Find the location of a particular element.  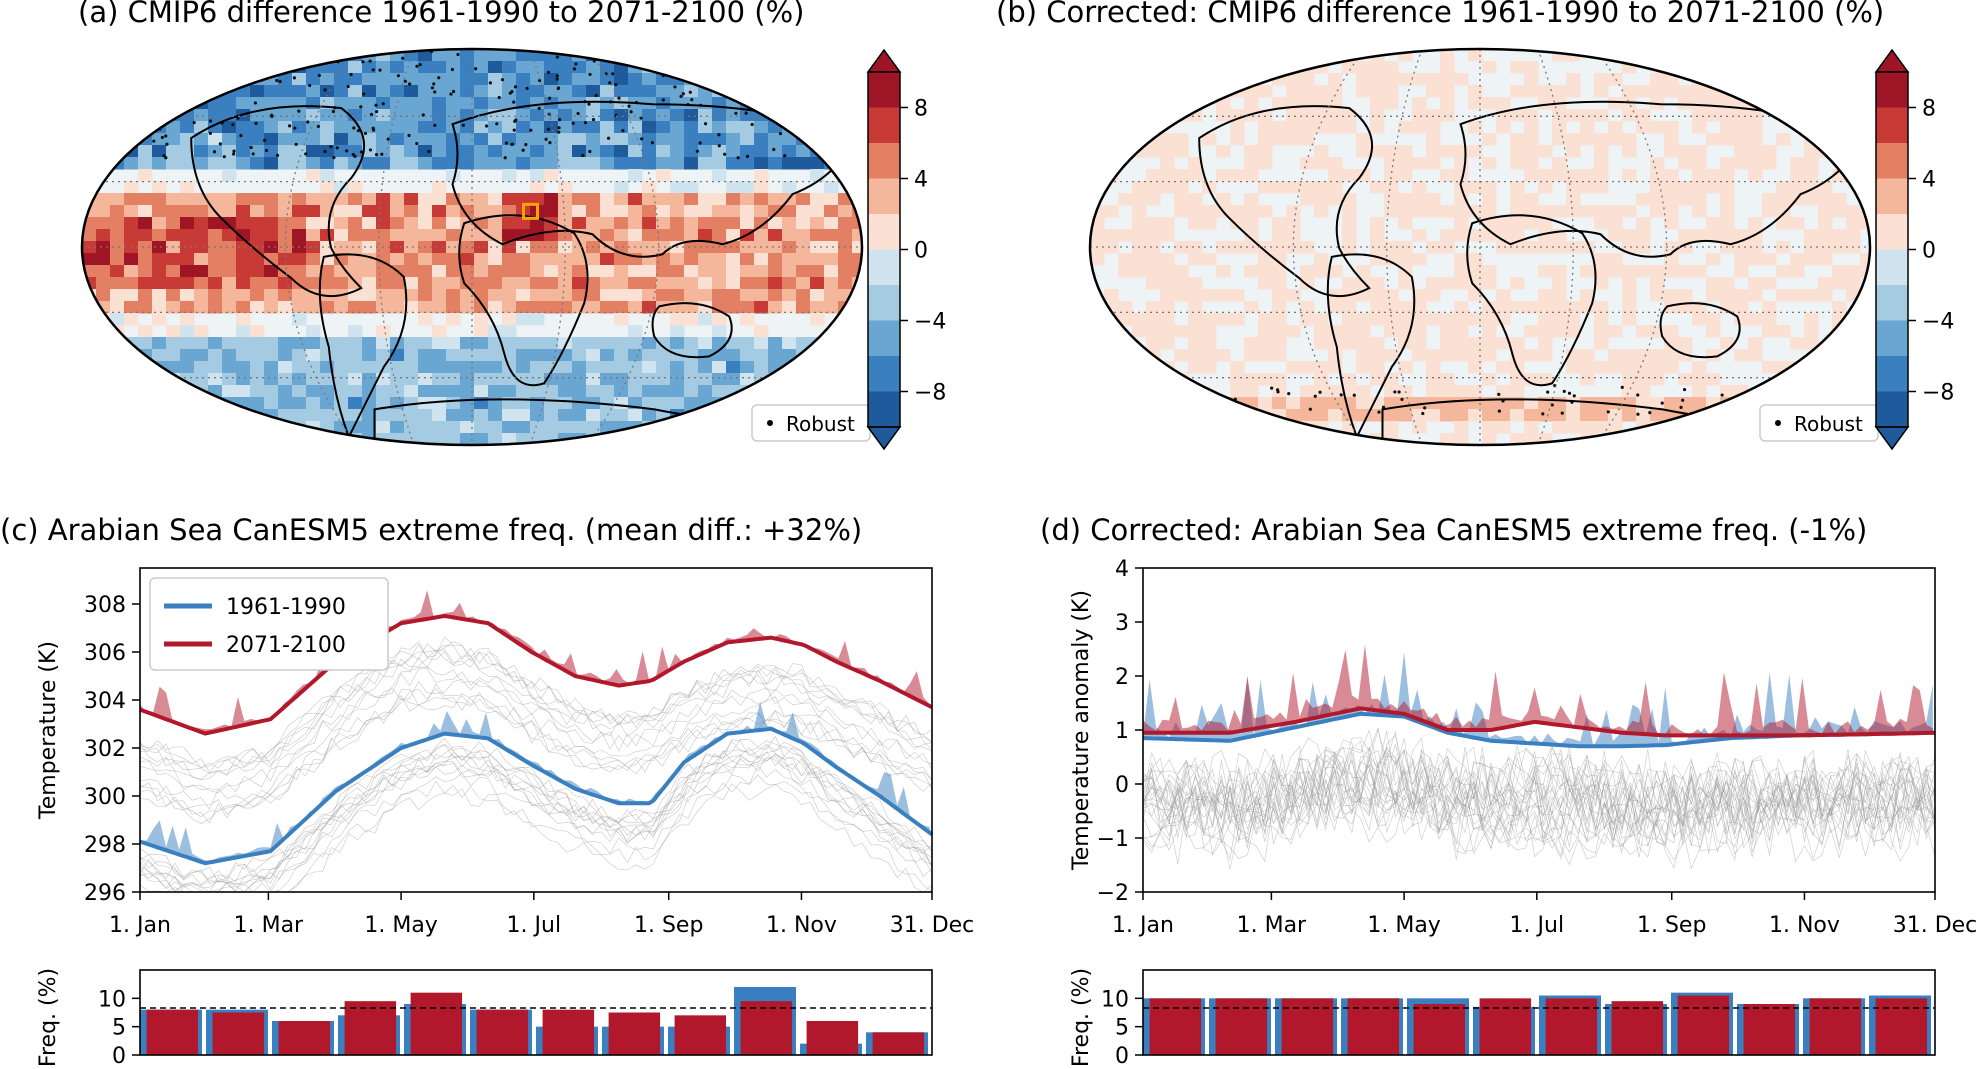

legend-label-2071-2100: 2071-2100 is located at coordinates (286, 645).